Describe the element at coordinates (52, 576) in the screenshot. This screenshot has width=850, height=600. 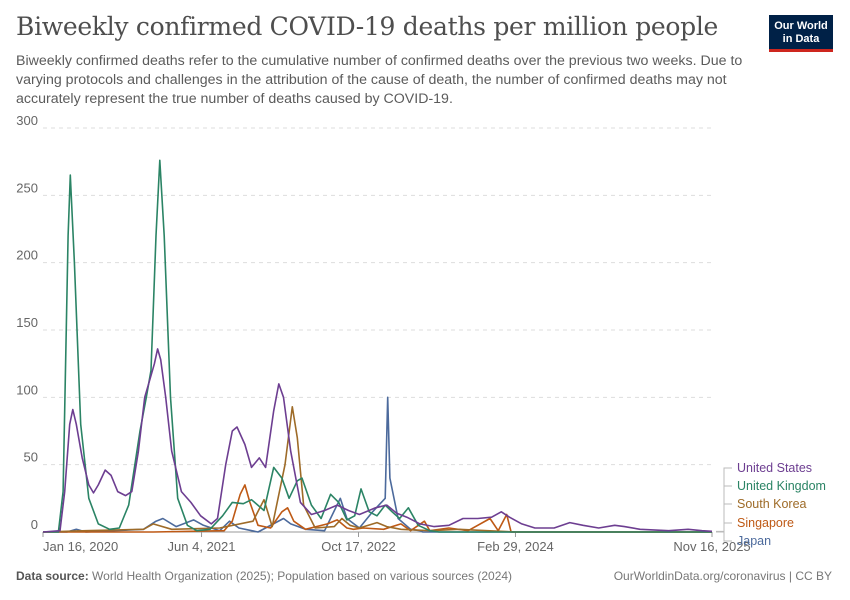
I see `data-source-label: Data source:` at that location.